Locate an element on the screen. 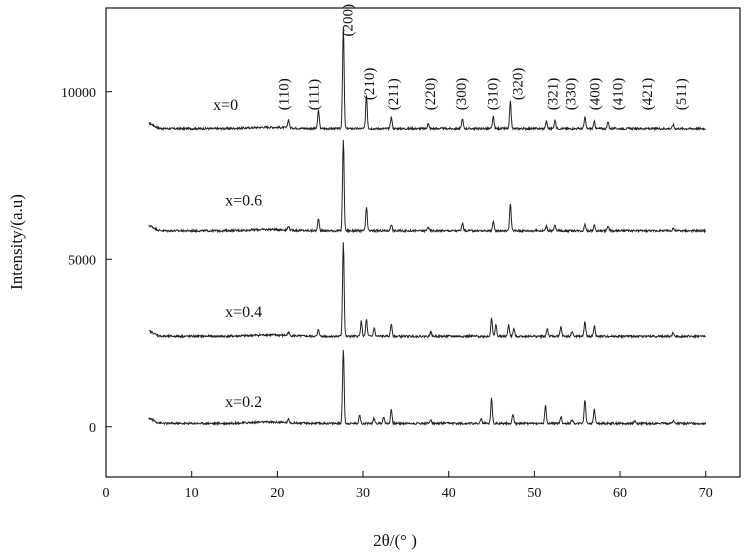  y-axis-title: Intensity/(a.u) is located at coordinates (16, 242).